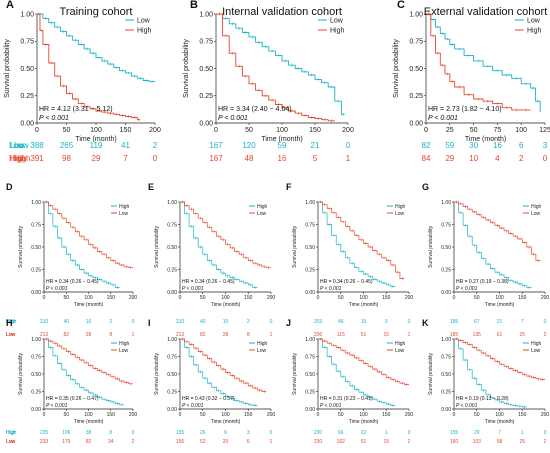 This screenshot has height=453, width=550. Describe the element at coordinates (348, 158) in the screenshot. I see `risk-count: 1` at that location.